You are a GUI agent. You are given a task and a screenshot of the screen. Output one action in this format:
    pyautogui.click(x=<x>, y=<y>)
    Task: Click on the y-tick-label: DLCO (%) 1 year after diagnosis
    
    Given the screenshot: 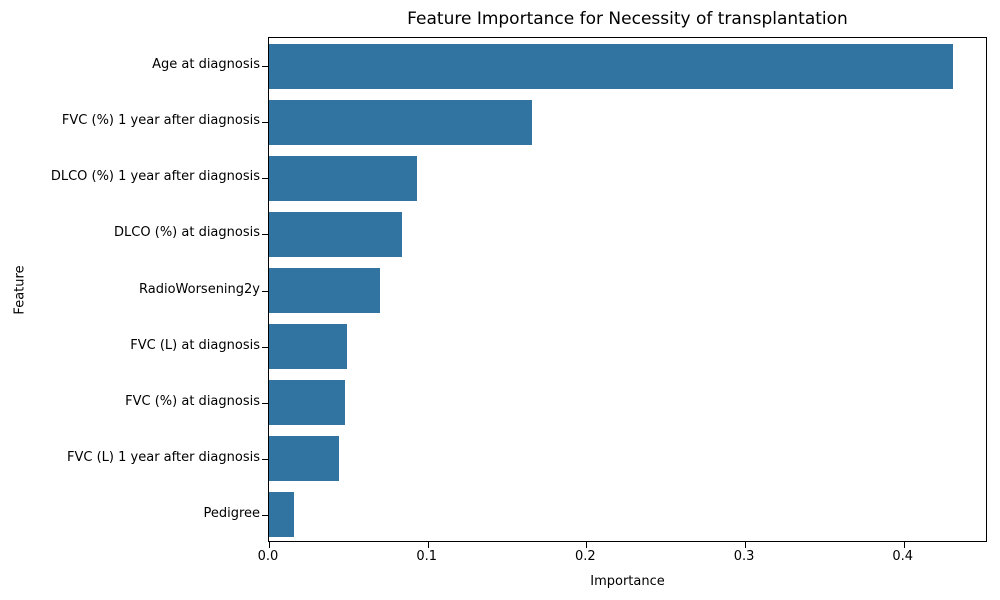 What is the action you would take?
    pyautogui.click(x=155, y=177)
    